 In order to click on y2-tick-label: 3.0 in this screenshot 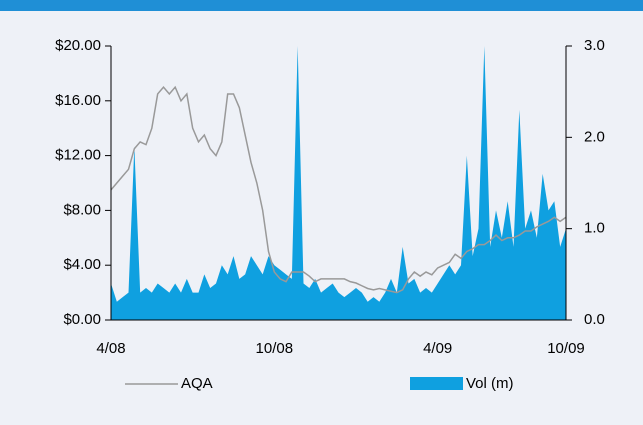, I will do `click(594, 45)`.